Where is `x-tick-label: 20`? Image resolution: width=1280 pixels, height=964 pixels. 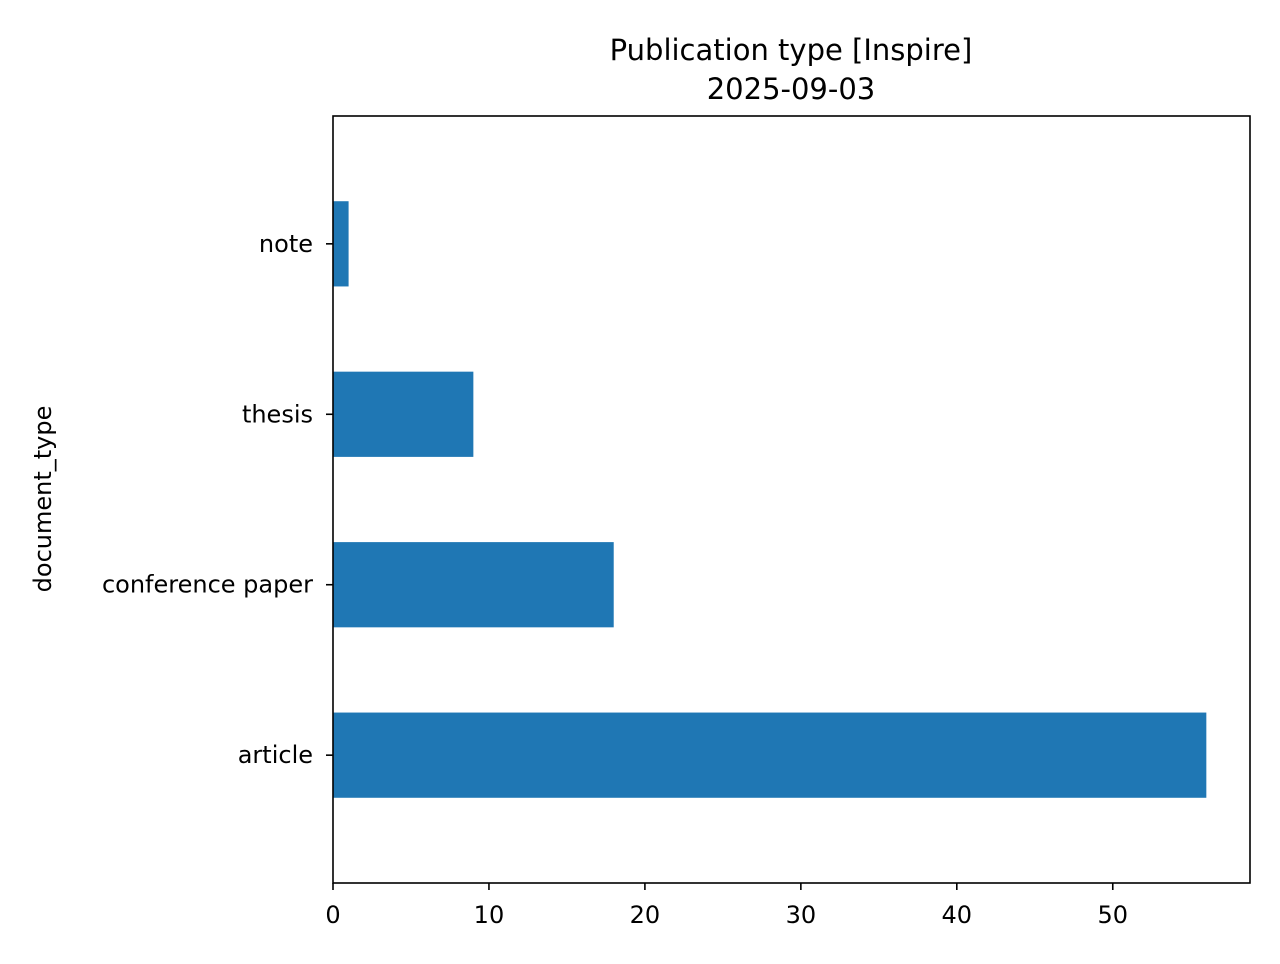
x-tick-label: 20 is located at coordinates (645, 915).